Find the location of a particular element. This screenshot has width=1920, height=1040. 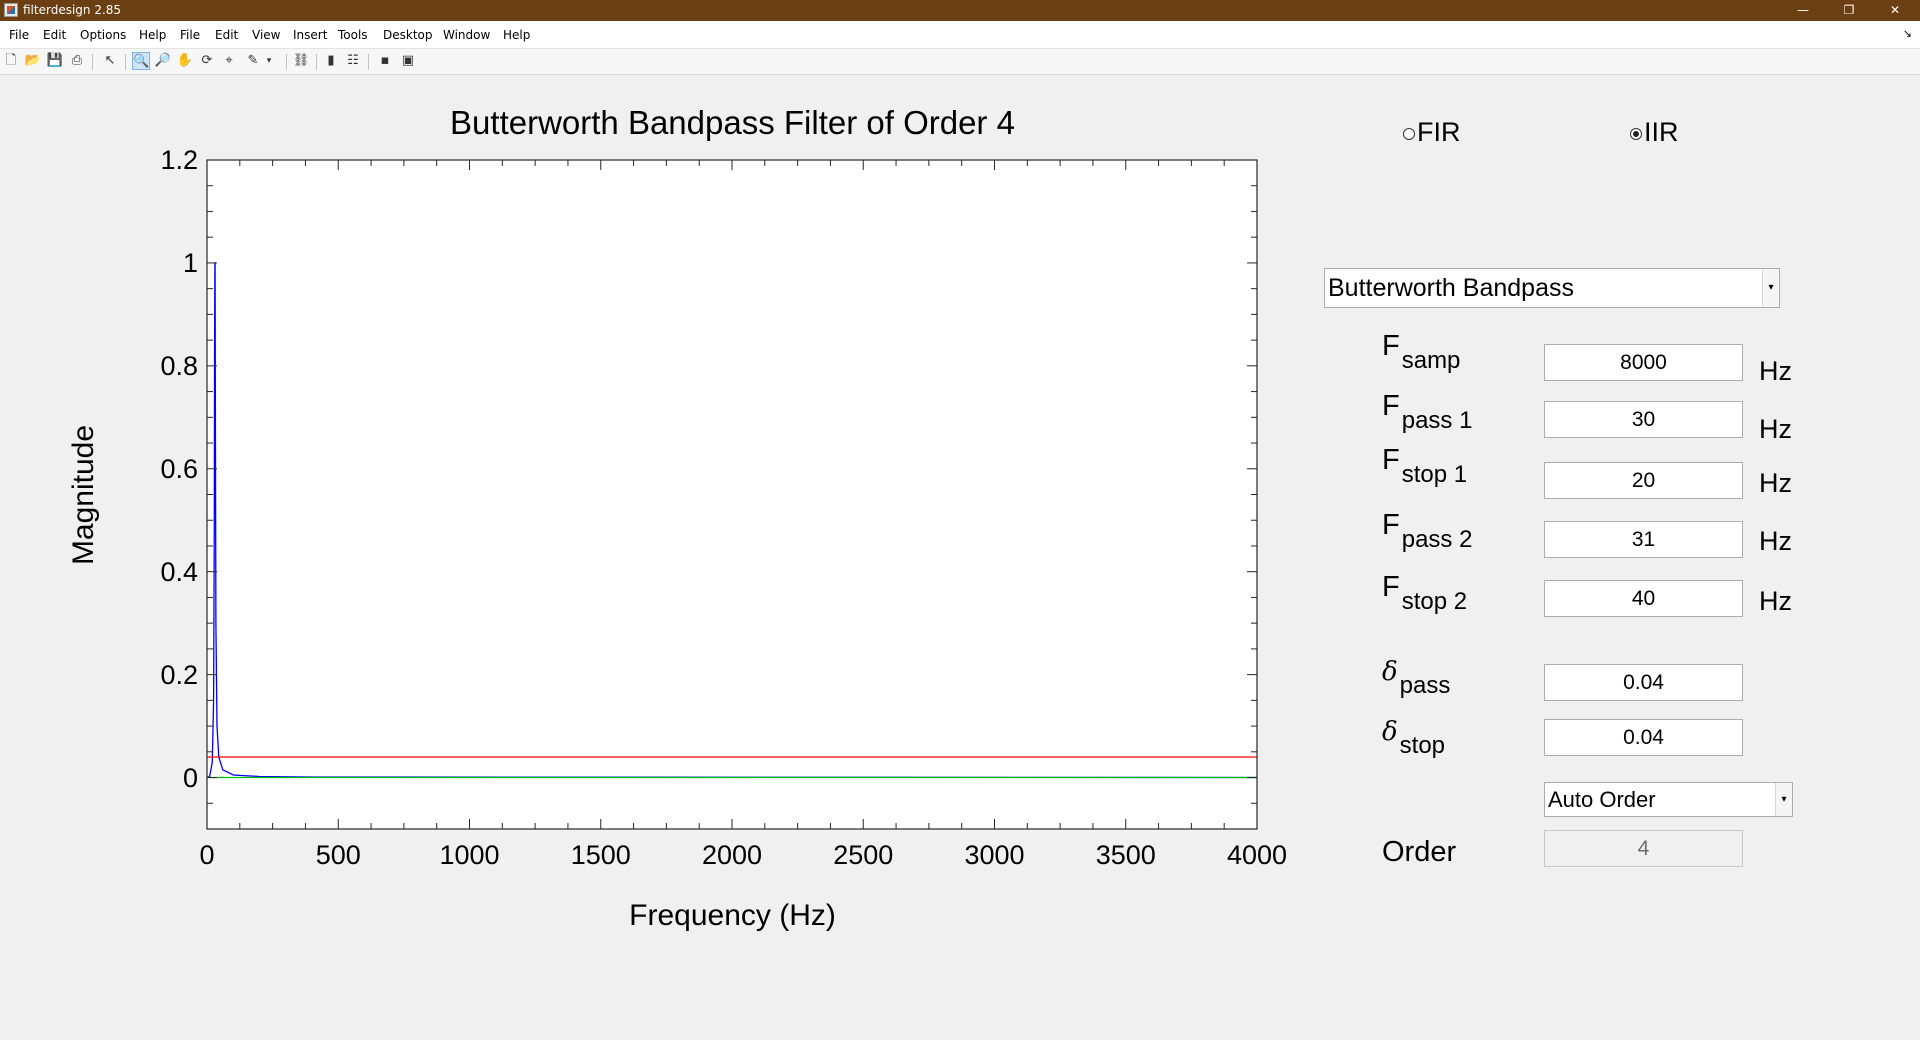

close-icon: ✕ is located at coordinates (1895, 10).